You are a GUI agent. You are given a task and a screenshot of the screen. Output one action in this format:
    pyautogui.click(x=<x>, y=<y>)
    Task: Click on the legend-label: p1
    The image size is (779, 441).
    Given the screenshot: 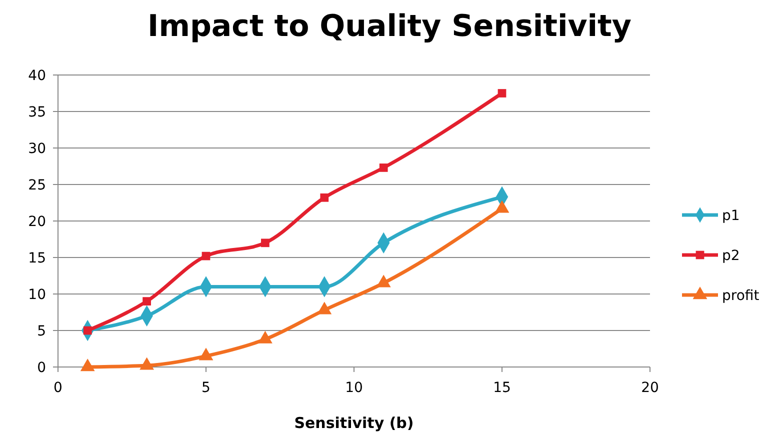 What is the action you would take?
    pyautogui.click(x=731, y=216)
    